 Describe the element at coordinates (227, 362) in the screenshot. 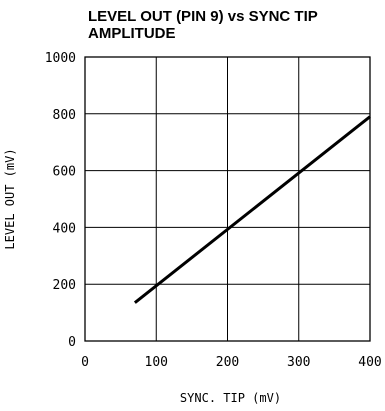

I see `x-tick-label: 200` at that location.